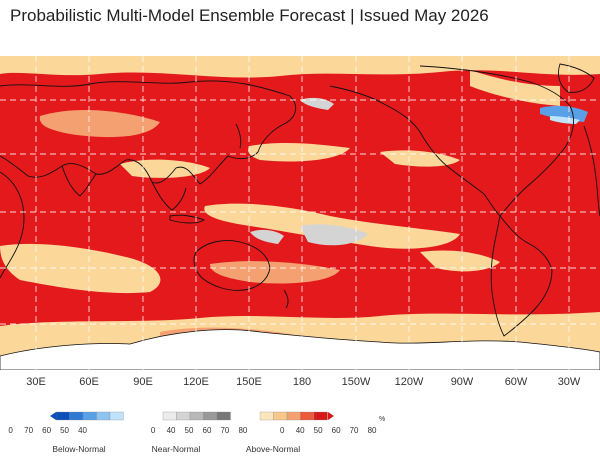 This screenshot has width=600, height=460. I want to click on longitude-label: 30W, so click(569, 382).